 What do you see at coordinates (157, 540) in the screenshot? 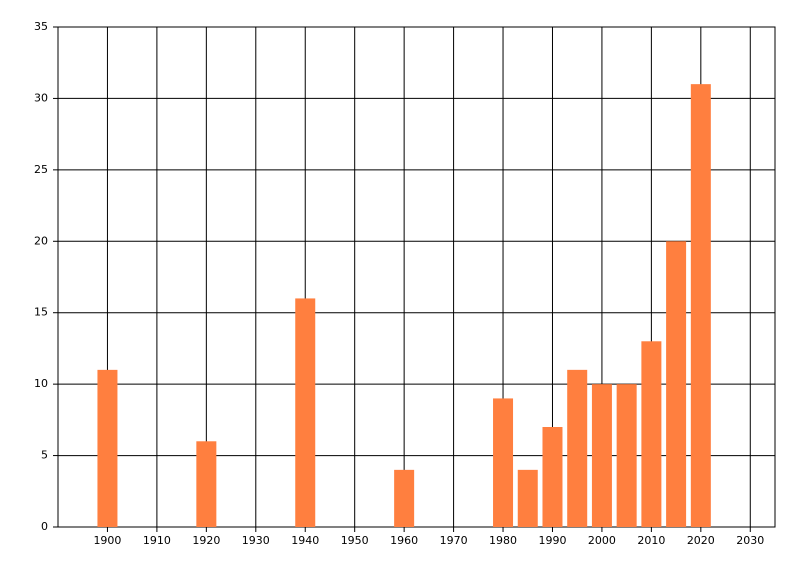
I see `x-tick-label: 1910` at bounding box center [157, 540].